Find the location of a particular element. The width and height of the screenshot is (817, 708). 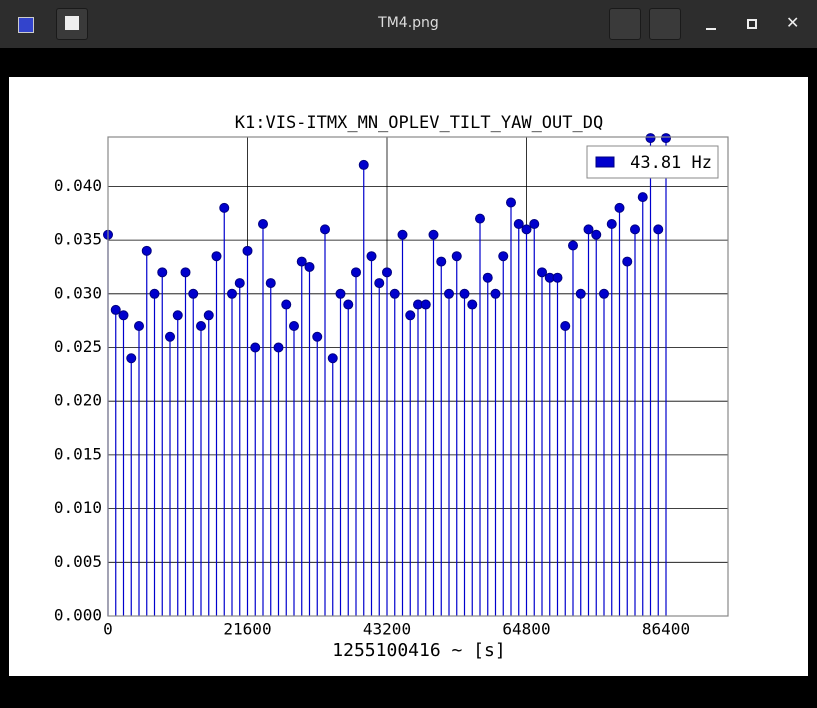

title-bar: TM4.png ✕ is located at coordinates (408, 24).